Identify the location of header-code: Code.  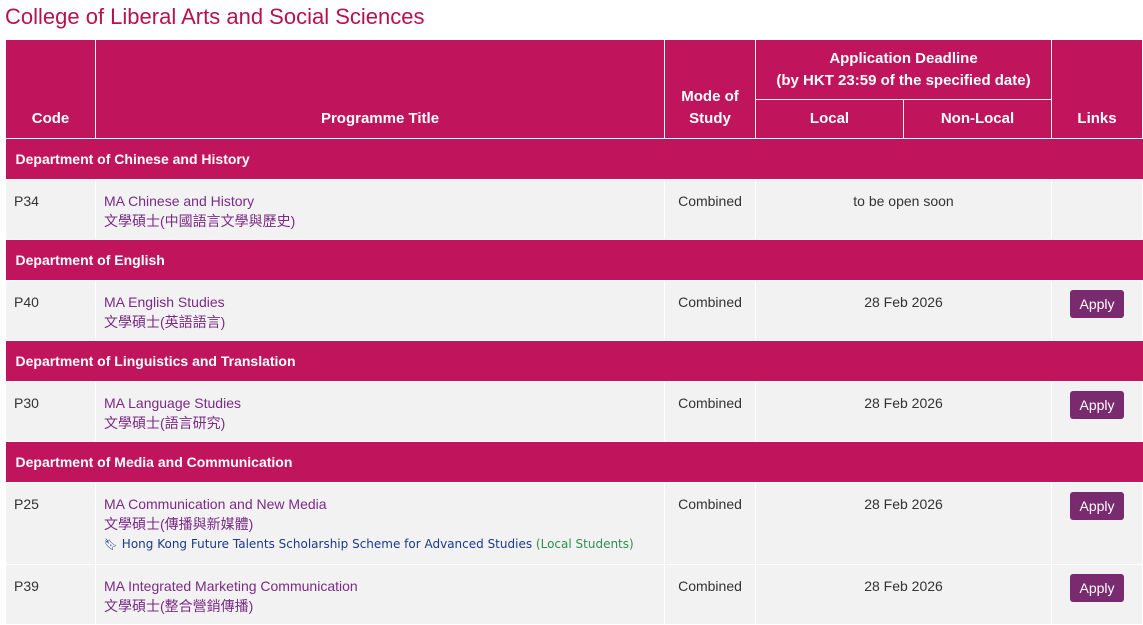
(50, 89).